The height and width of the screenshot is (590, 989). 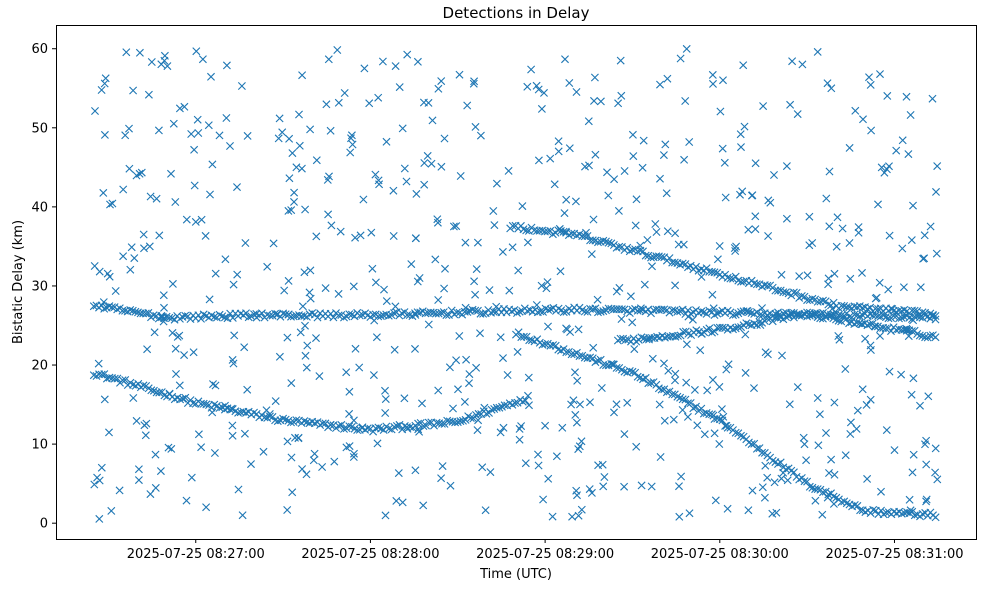 What do you see at coordinates (39, 207) in the screenshot?
I see `y-tick-label: 40` at bounding box center [39, 207].